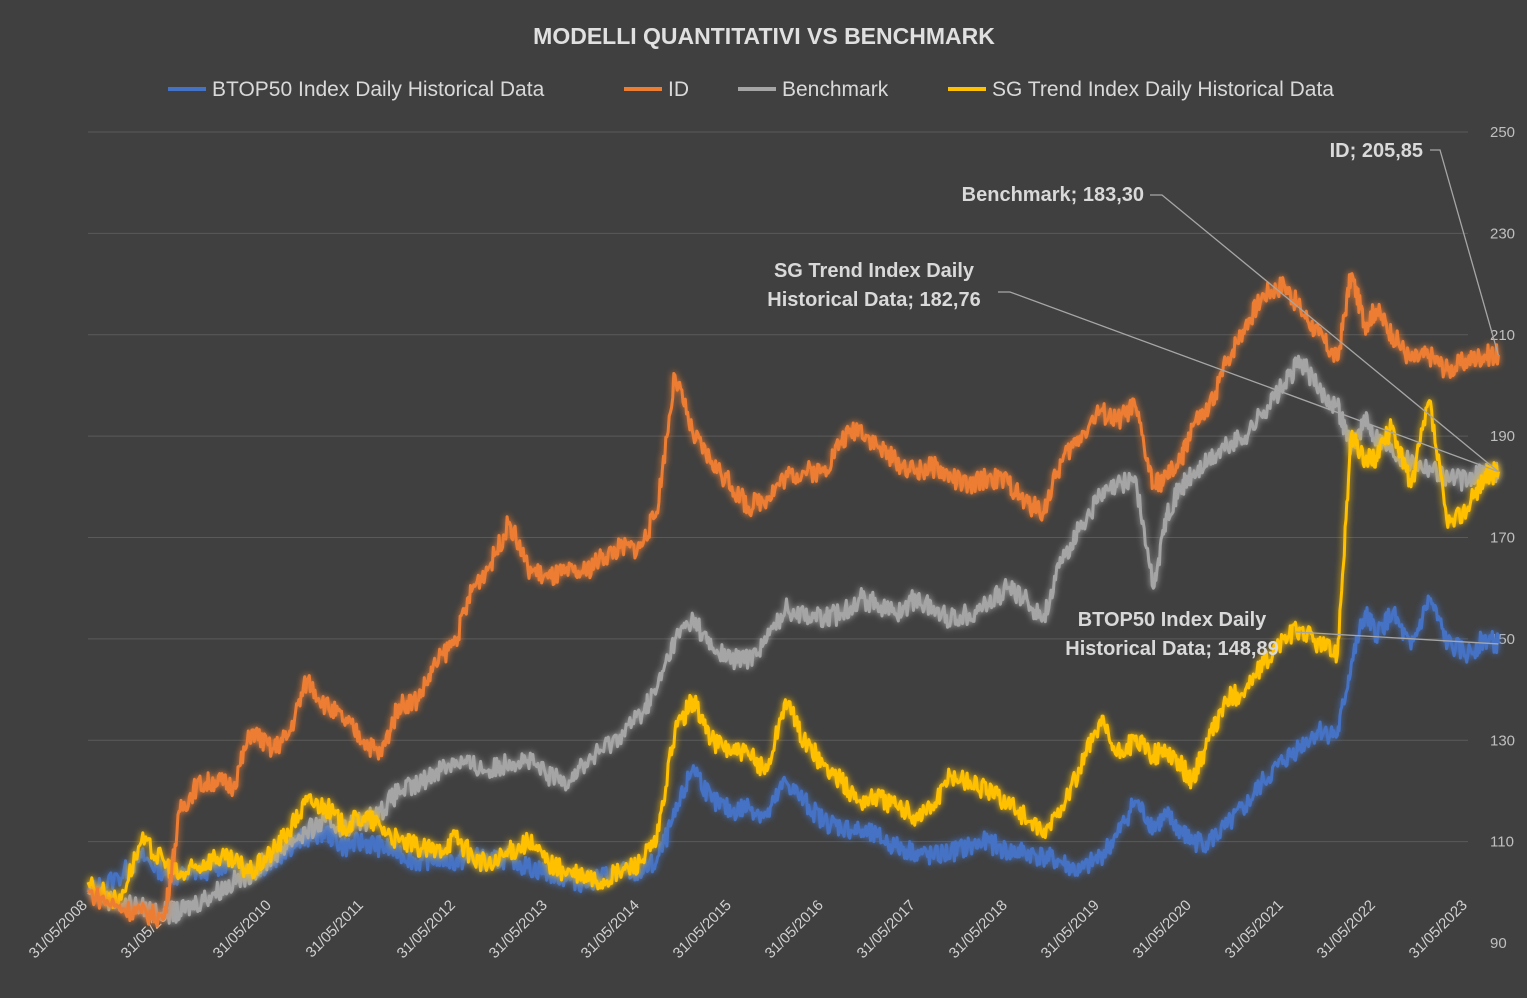 The image size is (1527, 998). I want to click on y-tick-label-250: 250, so click(1502, 132).